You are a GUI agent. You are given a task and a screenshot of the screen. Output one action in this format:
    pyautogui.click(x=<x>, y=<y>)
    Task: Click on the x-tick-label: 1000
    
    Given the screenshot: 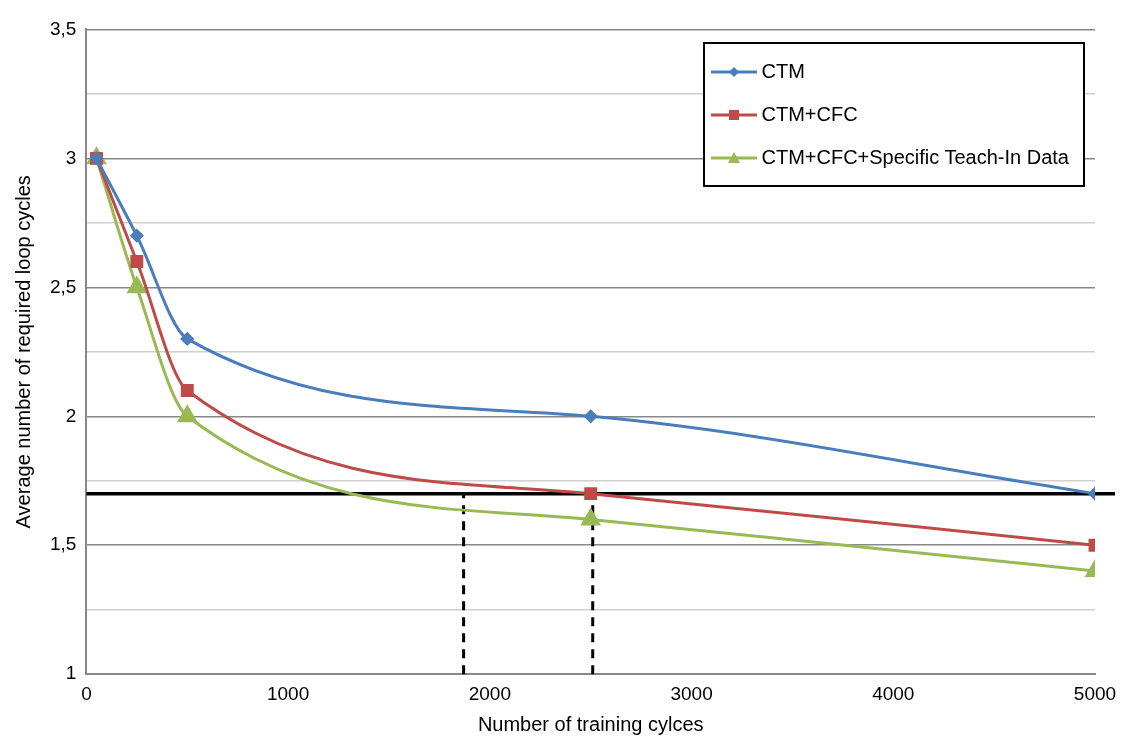 What is the action you would take?
    pyautogui.click(x=288, y=693)
    